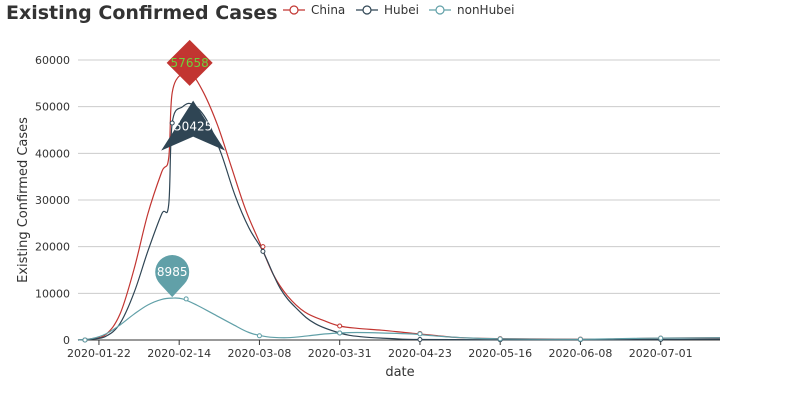  I want to click on y-tick-label: 40000, so click(52, 153).